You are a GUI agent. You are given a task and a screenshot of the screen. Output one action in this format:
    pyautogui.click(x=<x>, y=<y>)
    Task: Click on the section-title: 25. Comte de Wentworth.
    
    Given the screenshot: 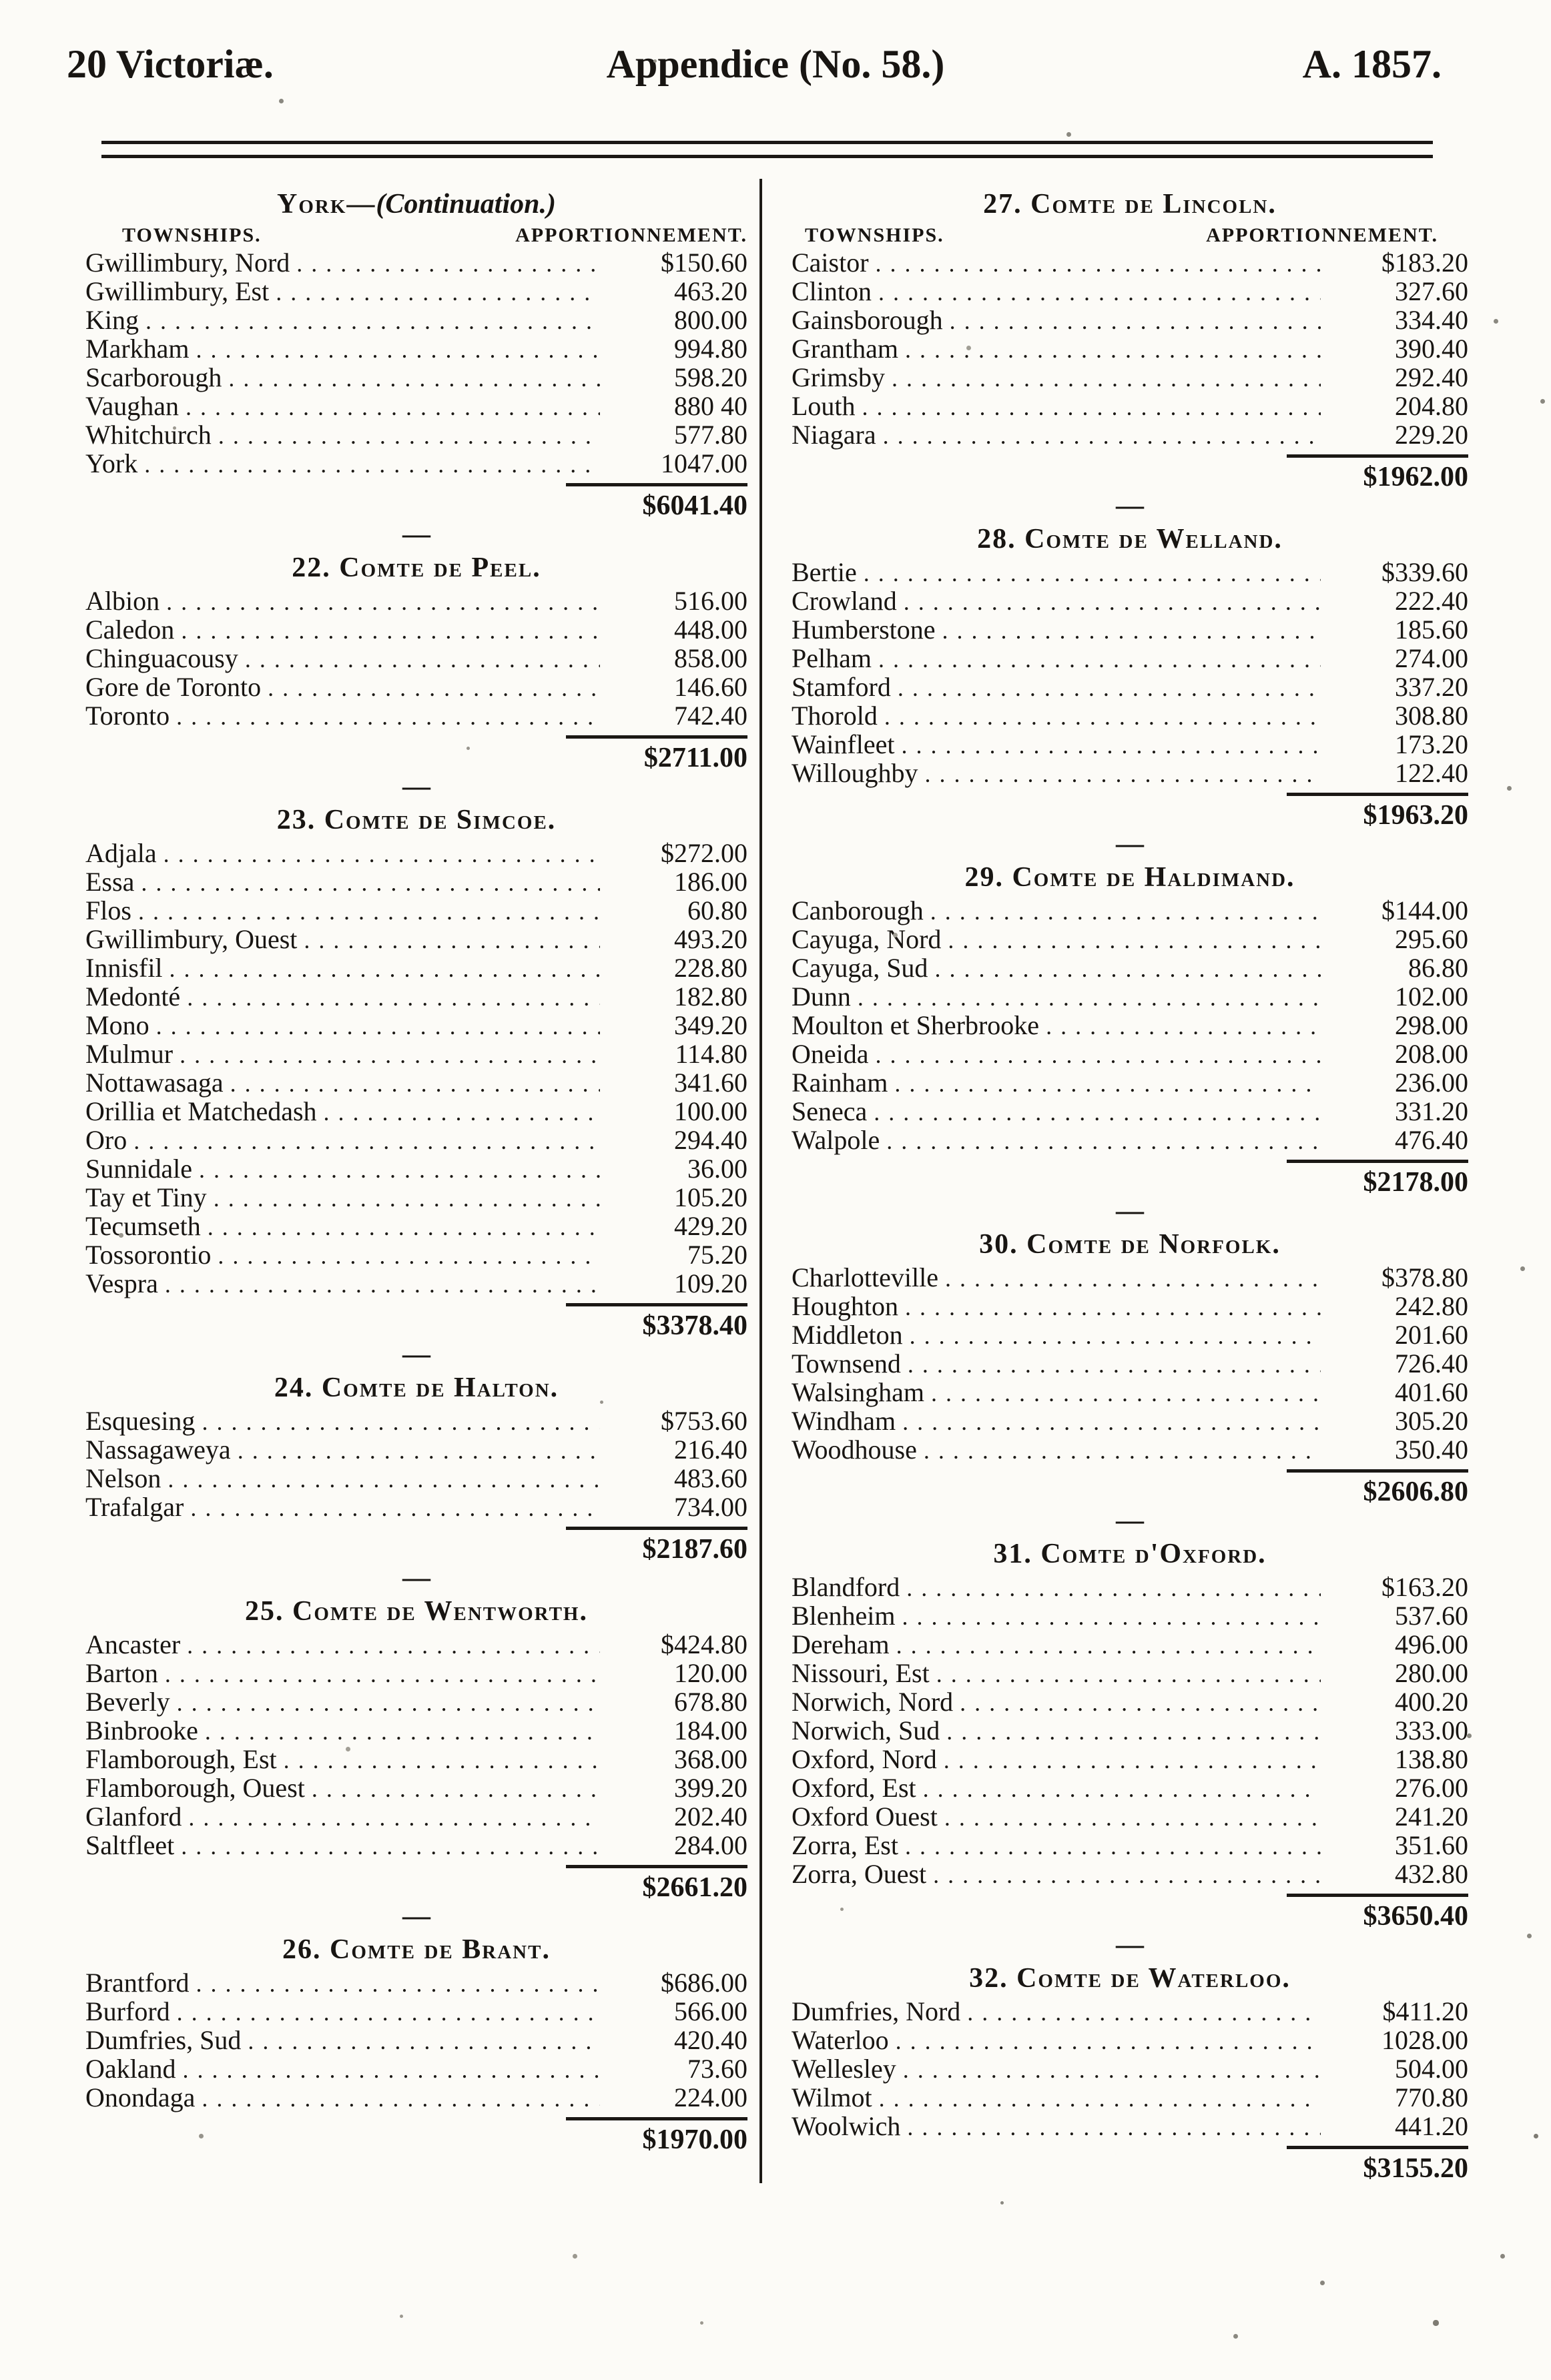 What is the action you would take?
    pyautogui.click(x=417, y=1611)
    